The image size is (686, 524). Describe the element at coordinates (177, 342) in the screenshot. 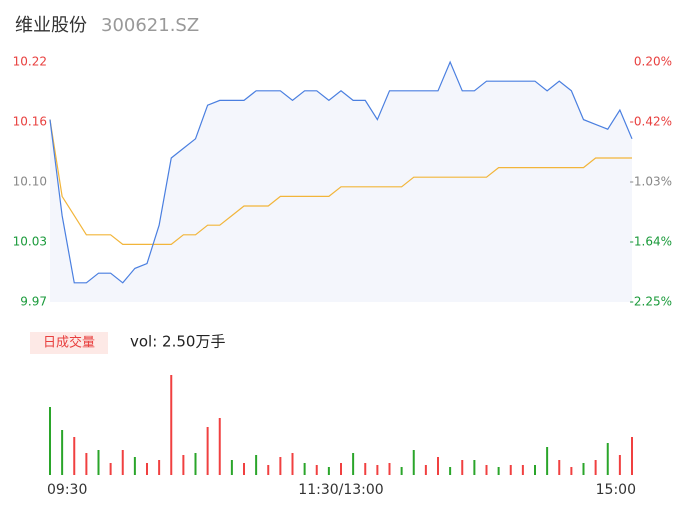

I see `volume-label: vol: 2.50万手` at that location.